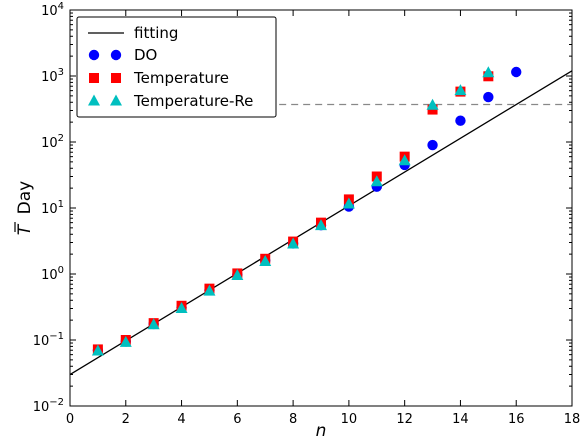 This screenshot has height=439, width=581. I want to click on svg-text: T Day, so click(25, 208).